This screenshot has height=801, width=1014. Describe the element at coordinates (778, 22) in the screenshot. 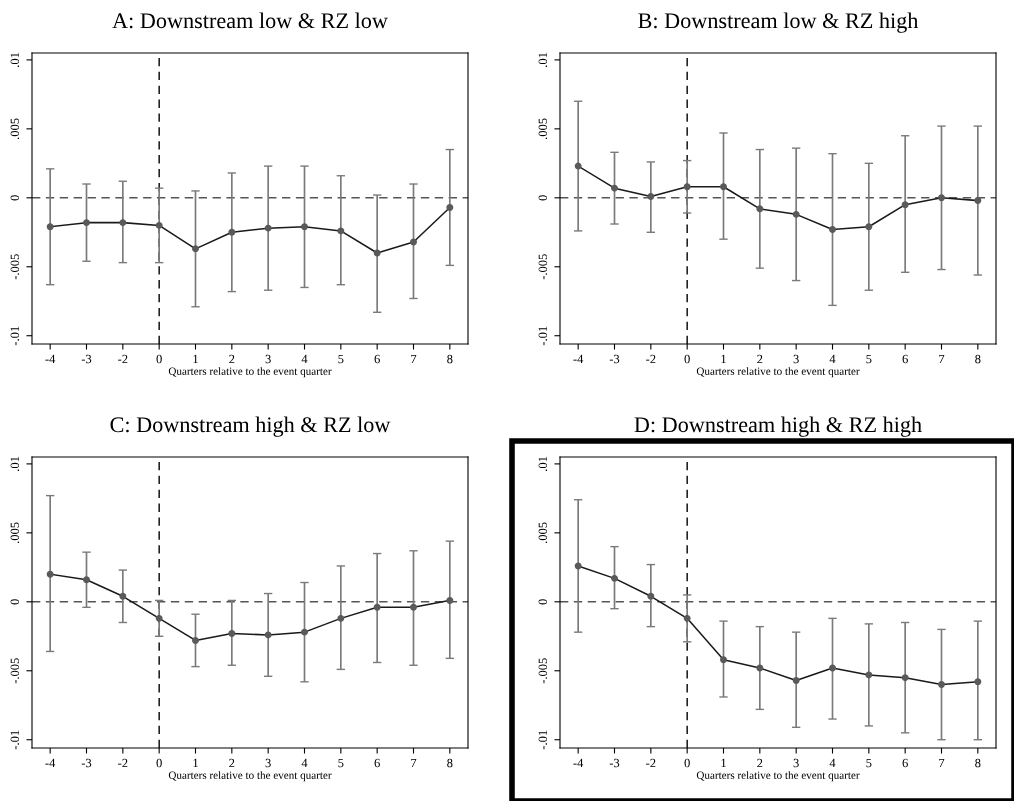

I see `chart-title: B: Downstream low & RZ high` at that location.